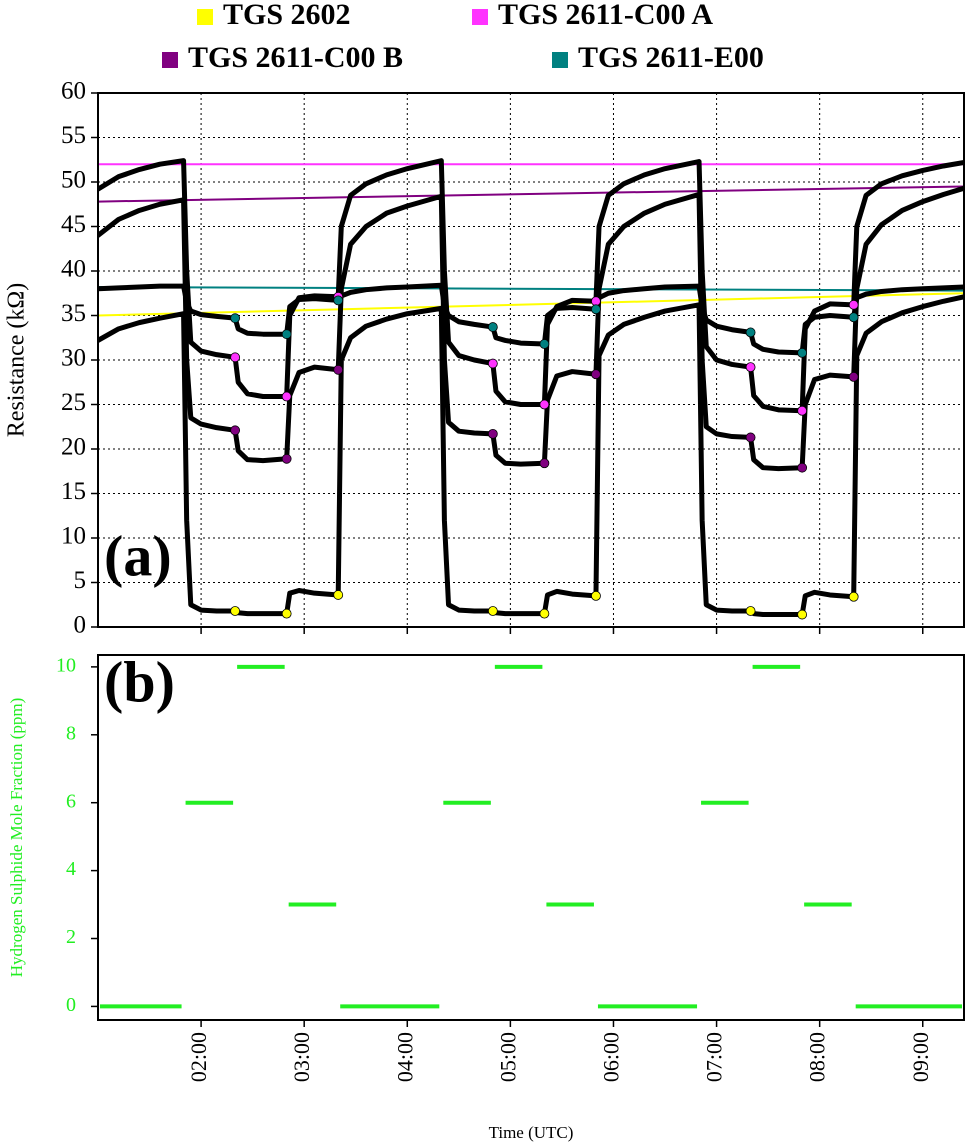  Describe the element at coordinates (73, 224) in the screenshot. I see `y-tick-label: 45` at that location.